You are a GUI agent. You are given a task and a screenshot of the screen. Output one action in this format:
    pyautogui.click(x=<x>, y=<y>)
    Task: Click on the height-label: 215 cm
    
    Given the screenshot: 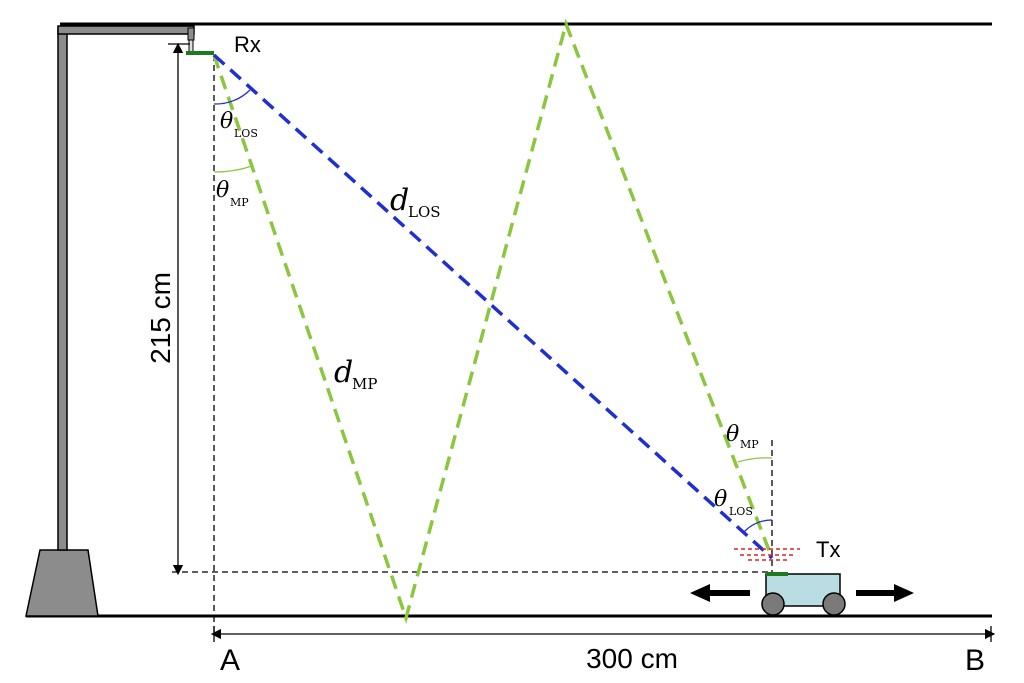 What is the action you would take?
    pyautogui.click(x=160, y=318)
    